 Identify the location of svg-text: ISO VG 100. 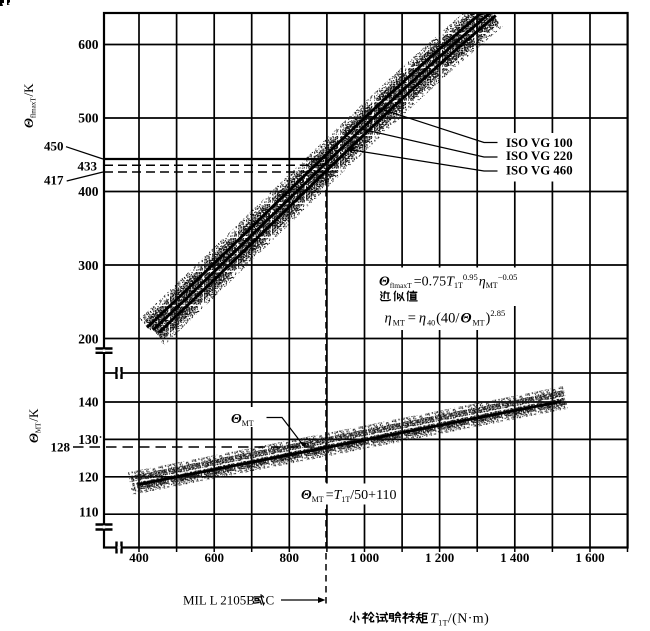
(539, 143).